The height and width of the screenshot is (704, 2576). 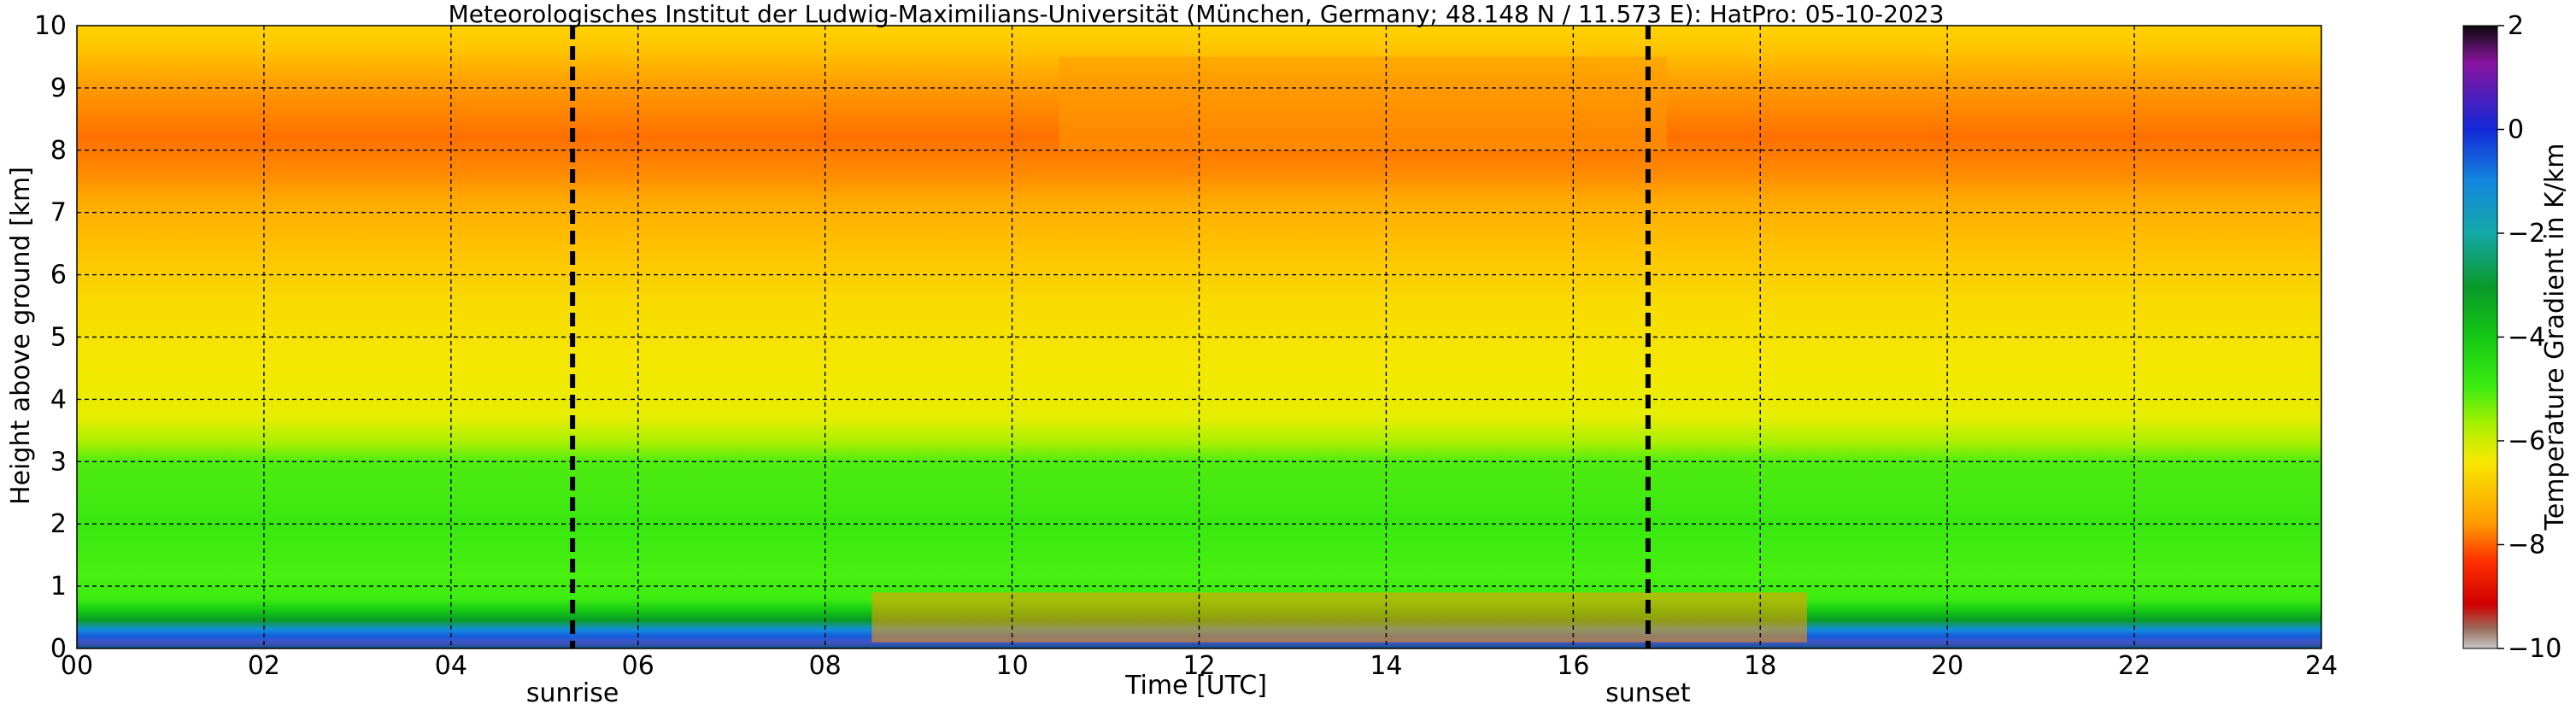 I want to click on x-tick-label: 08, so click(x=825, y=666).